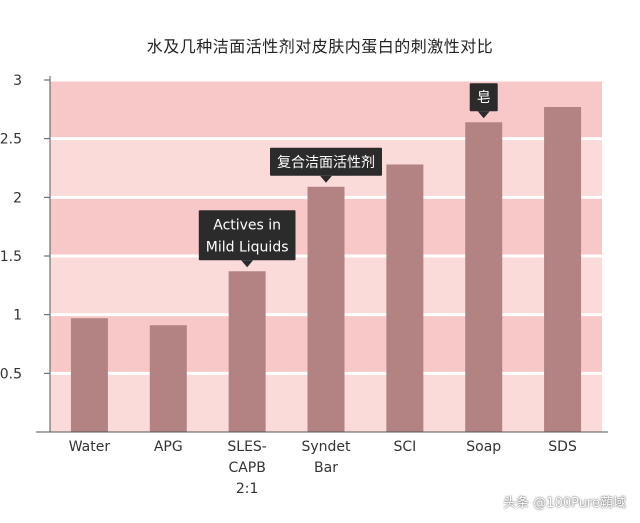 The width and height of the screenshot is (640, 523). Describe the element at coordinates (405, 298) in the screenshot. I see `bar-sci` at that location.